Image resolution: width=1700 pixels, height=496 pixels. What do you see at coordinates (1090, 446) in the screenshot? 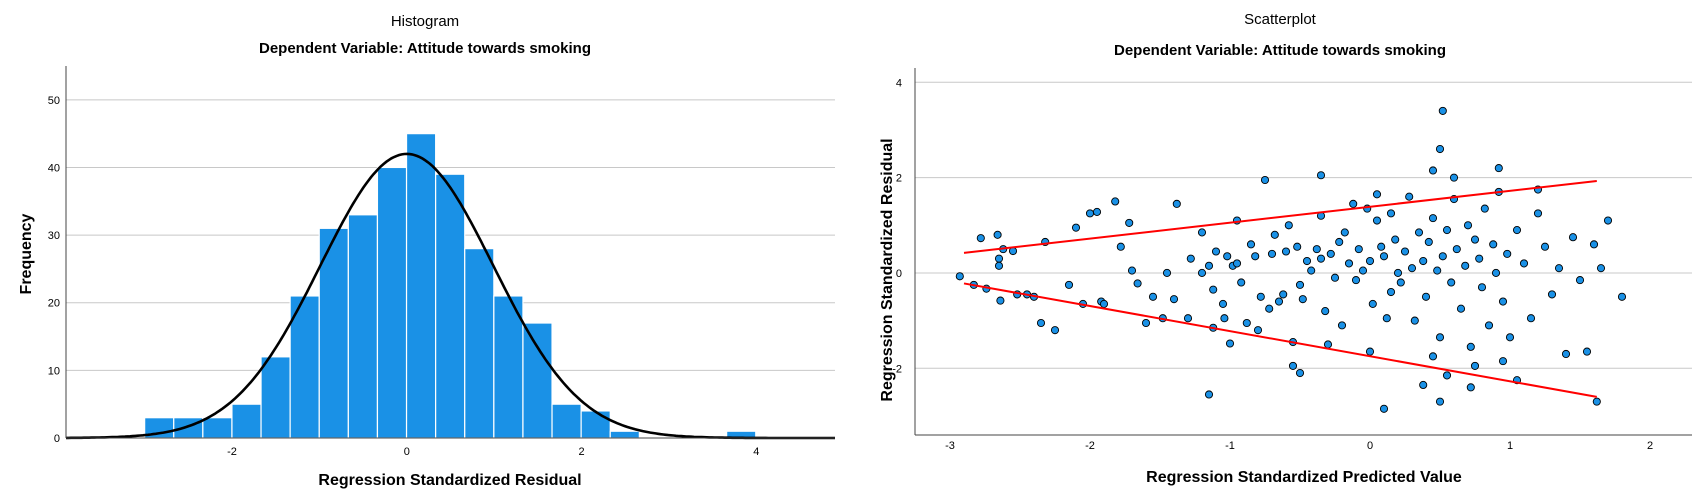
I see `scatterplot-x-tick-label: -2` at bounding box center [1090, 446].